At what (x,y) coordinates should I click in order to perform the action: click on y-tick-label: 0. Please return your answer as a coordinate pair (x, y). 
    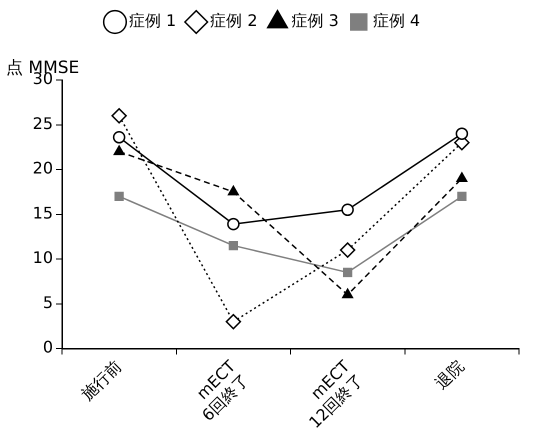
    Looking at the image, I should click on (47, 347).